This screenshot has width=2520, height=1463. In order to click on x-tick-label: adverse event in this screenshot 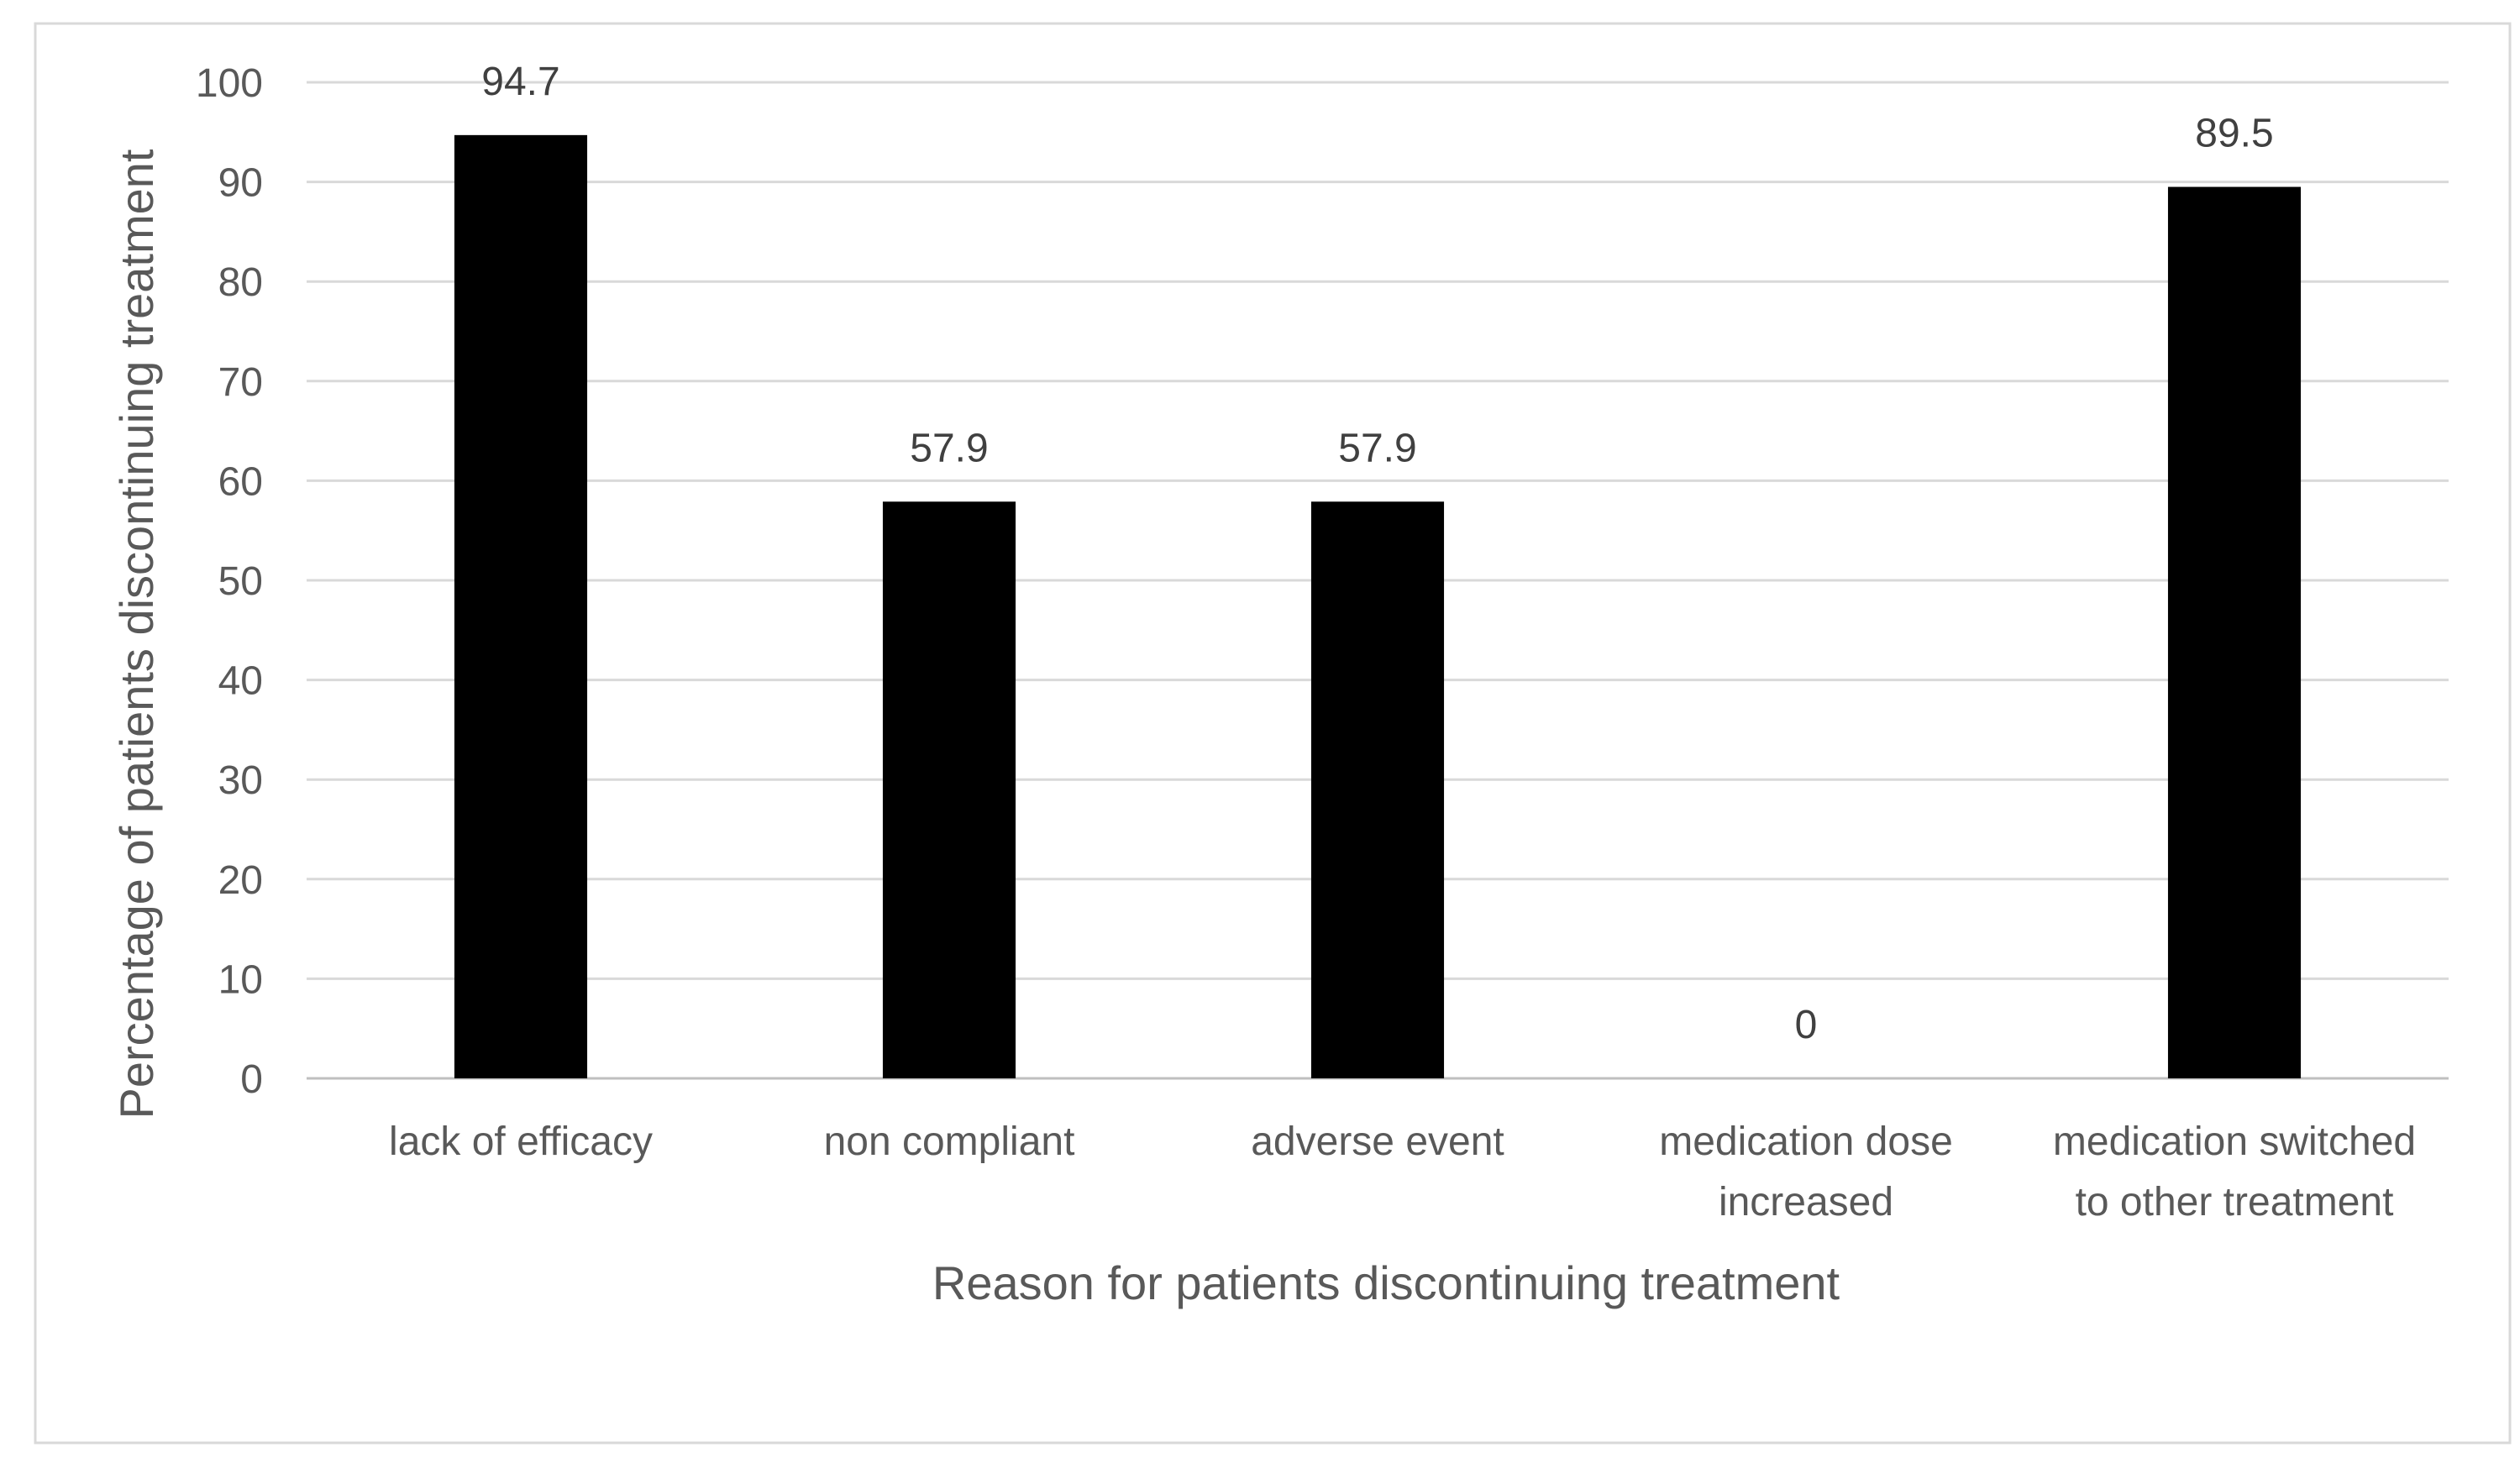, I will do `click(1377, 1142)`.